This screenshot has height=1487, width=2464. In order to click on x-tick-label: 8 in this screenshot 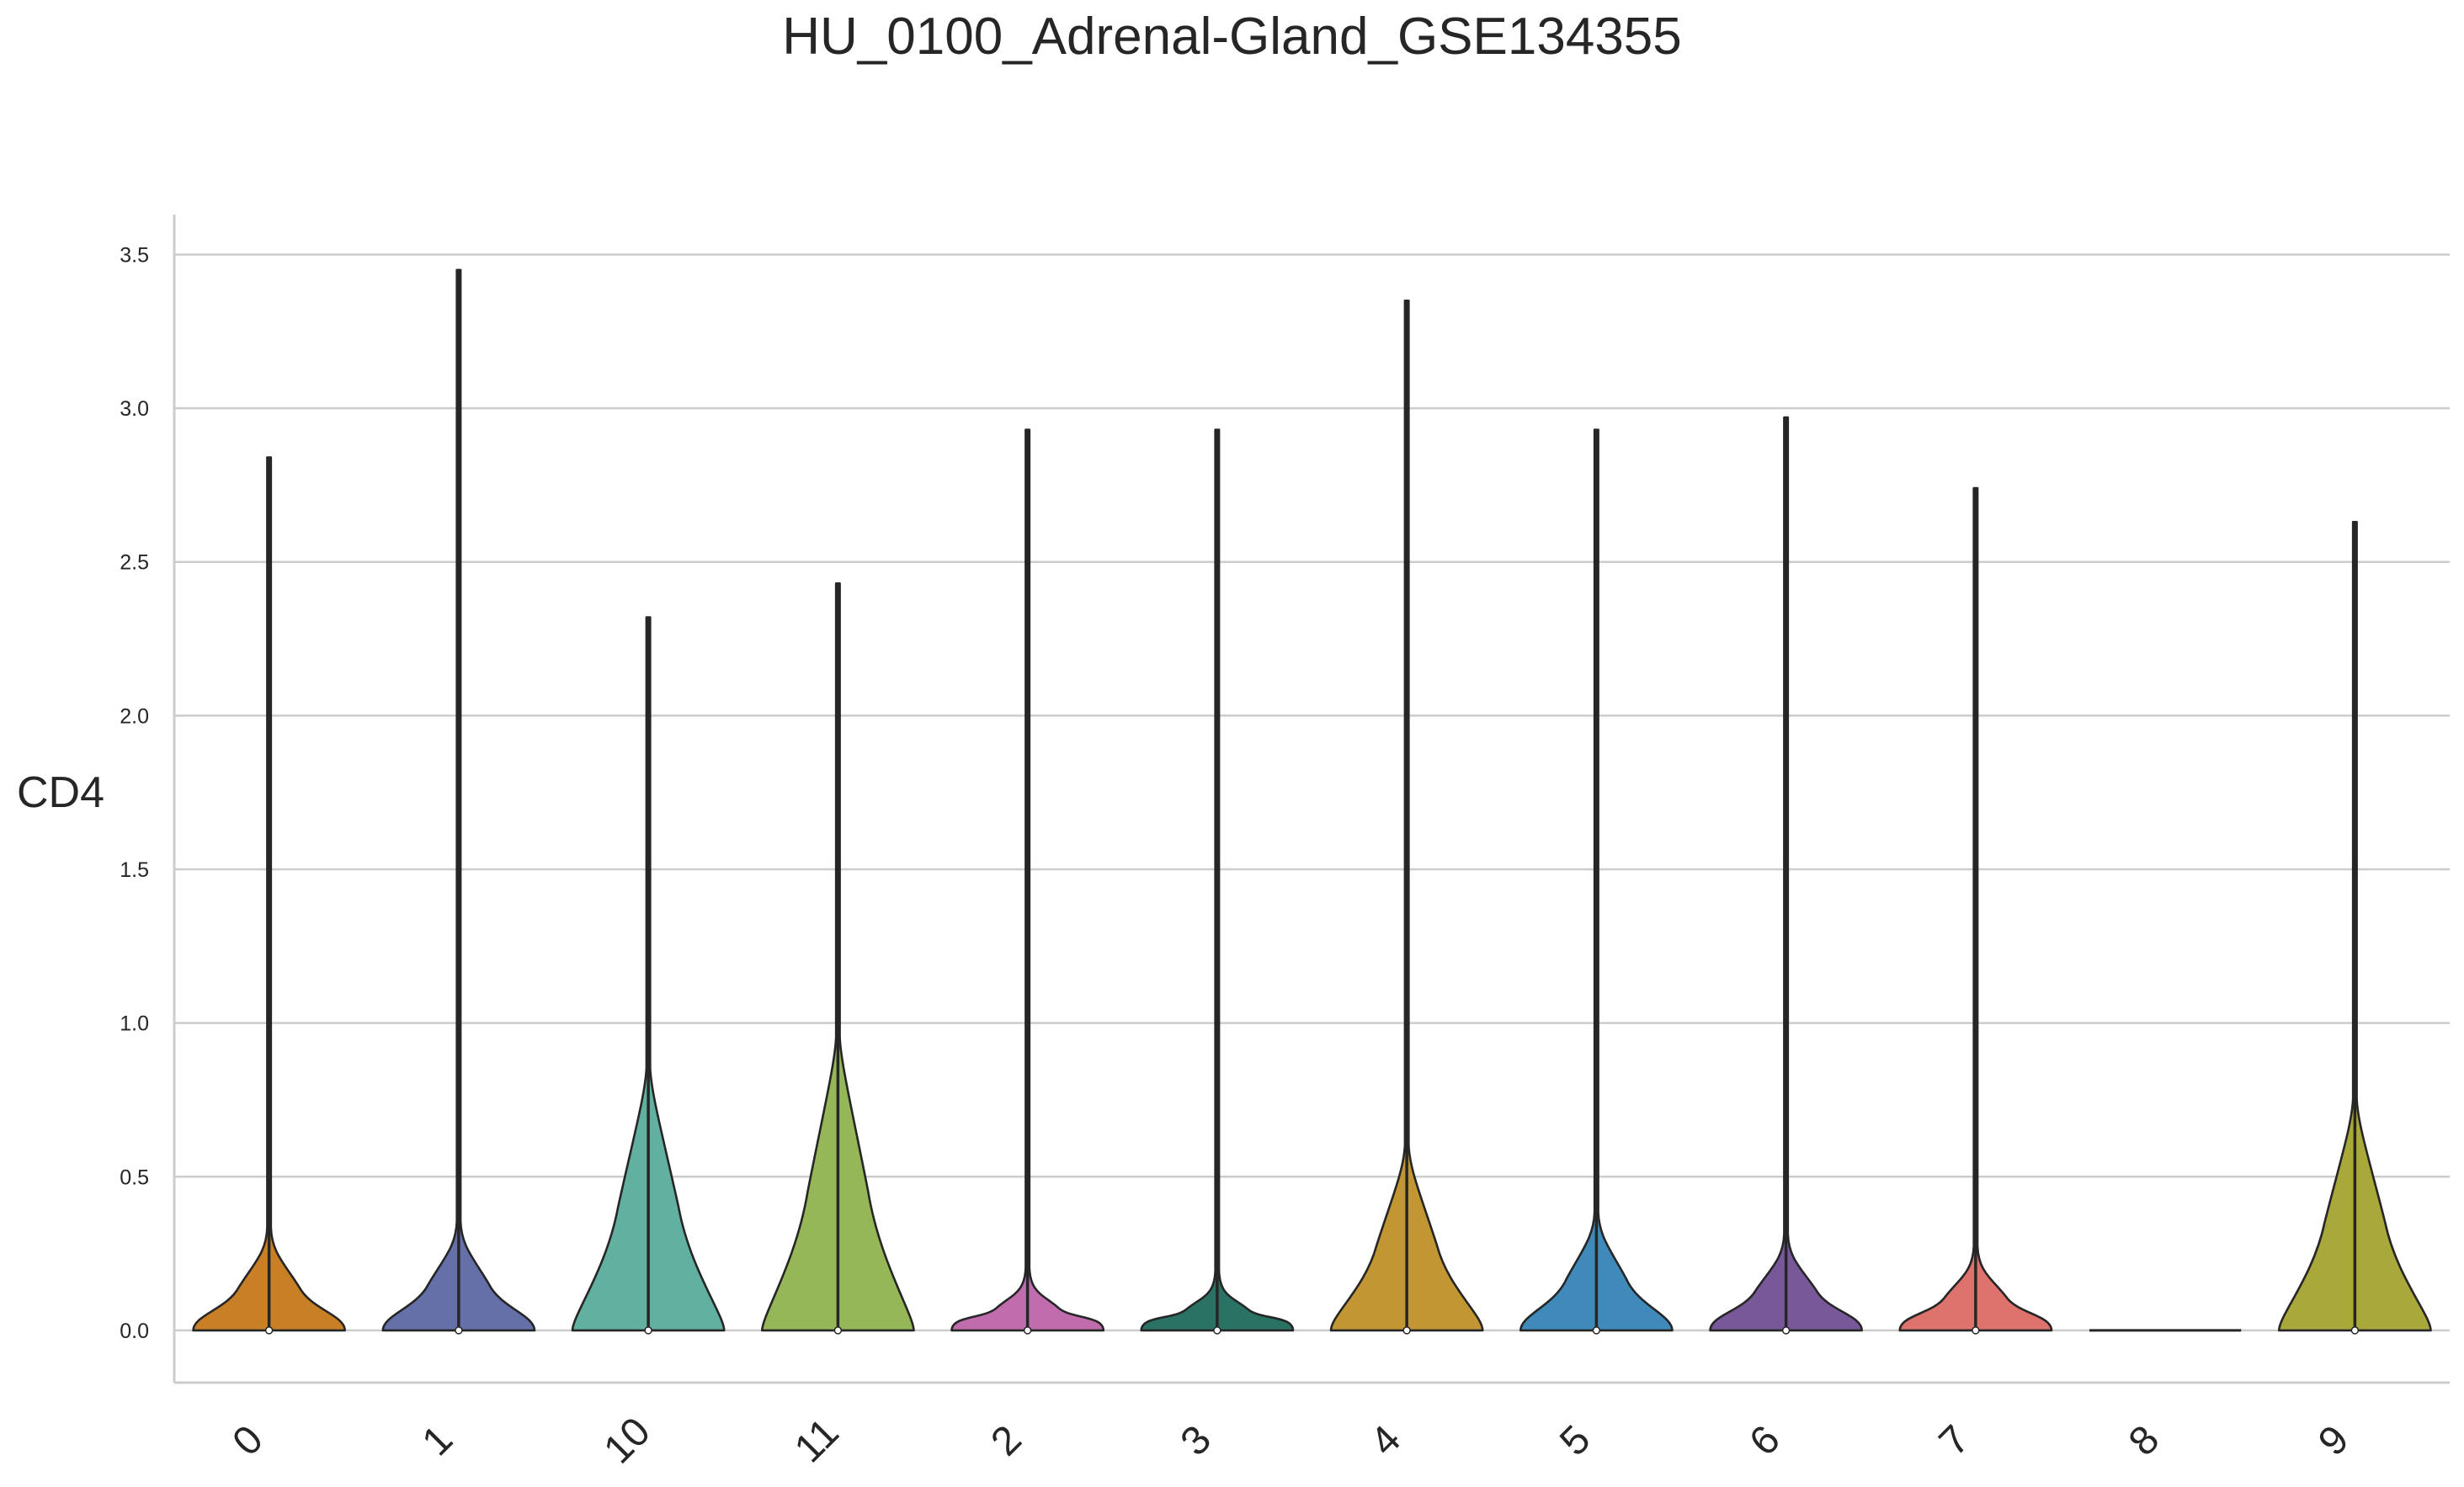, I will do `click(2144, 1440)`.